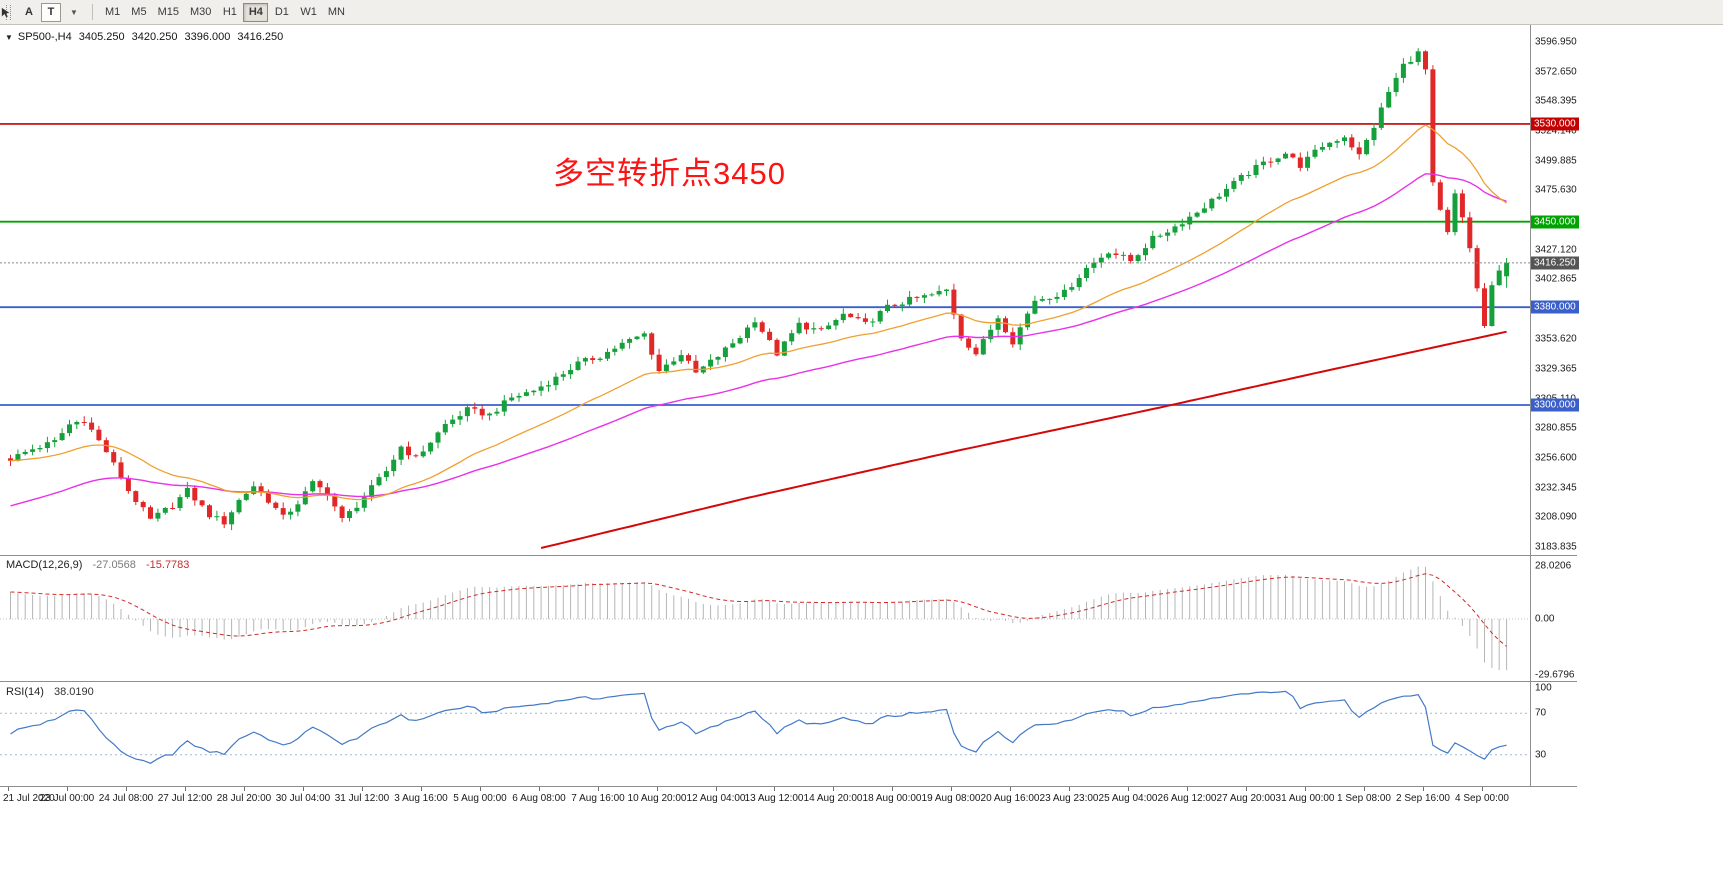 Image resolution: width=1723 pixels, height=894 pixels. Describe the element at coordinates (229, 12) in the screenshot. I see `timeframe-button-h1: H1` at that location.